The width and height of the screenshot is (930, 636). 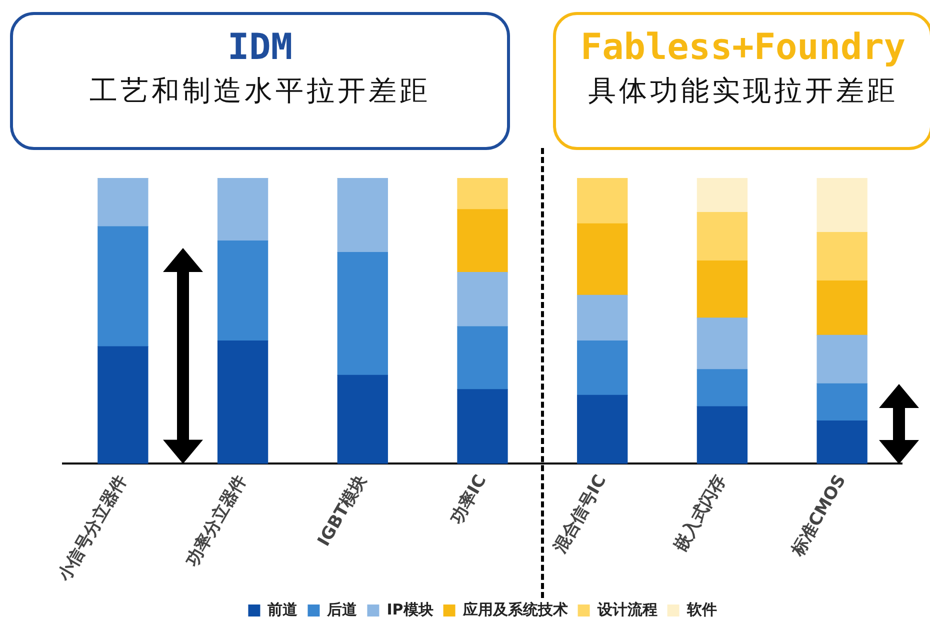 What do you see at coordinates (260, 91) in the screenshot?
I see `text: 工艺和制造水平拉开差距` at bounding box center [260, 91].